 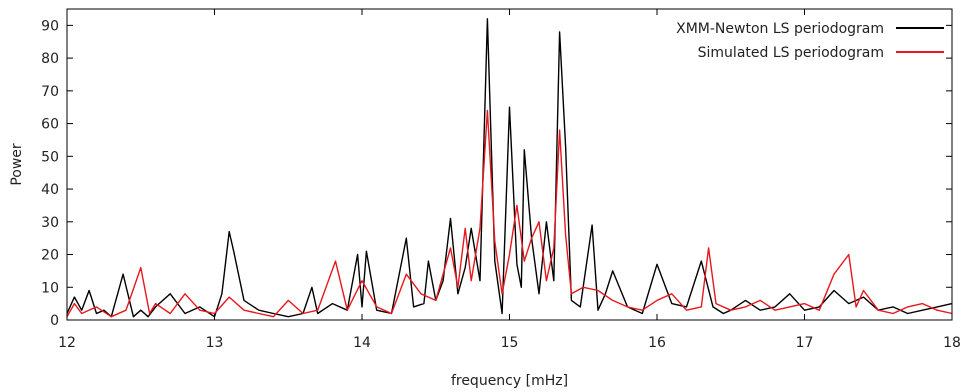 What do you see at coordinates (215, 343) in the screenshot?
I see `x-tick-label: 13` at bounding box center [215, 343].